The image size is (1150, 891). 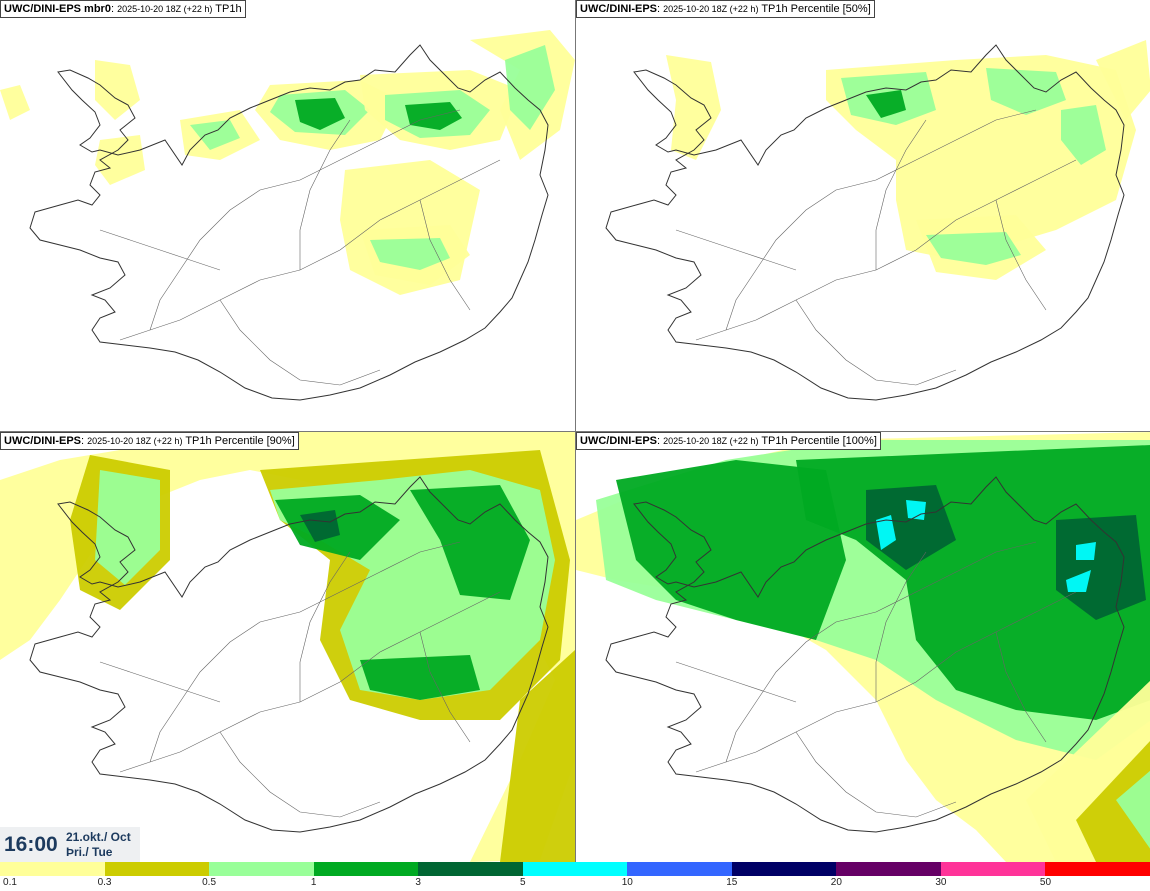 I want to click on colorbar-label: 50, so click(x=1045, y=882).